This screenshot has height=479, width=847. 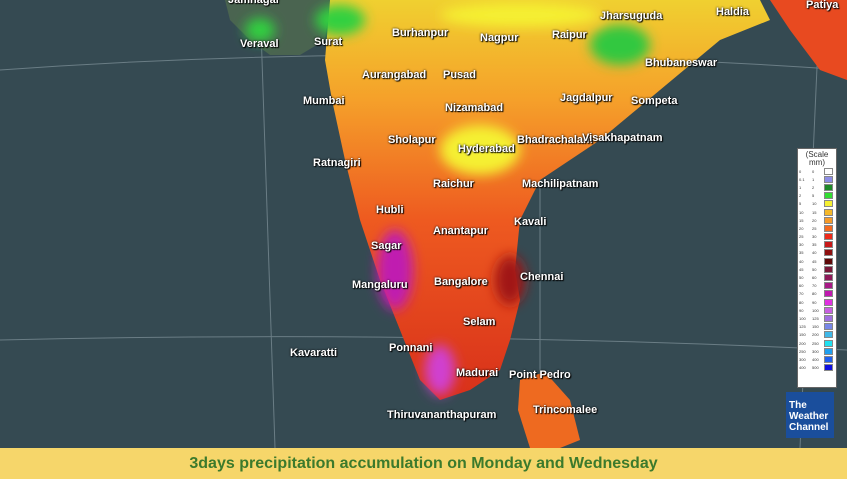 I want to click on legend-row: 70 80, so click(x=817, y=294).